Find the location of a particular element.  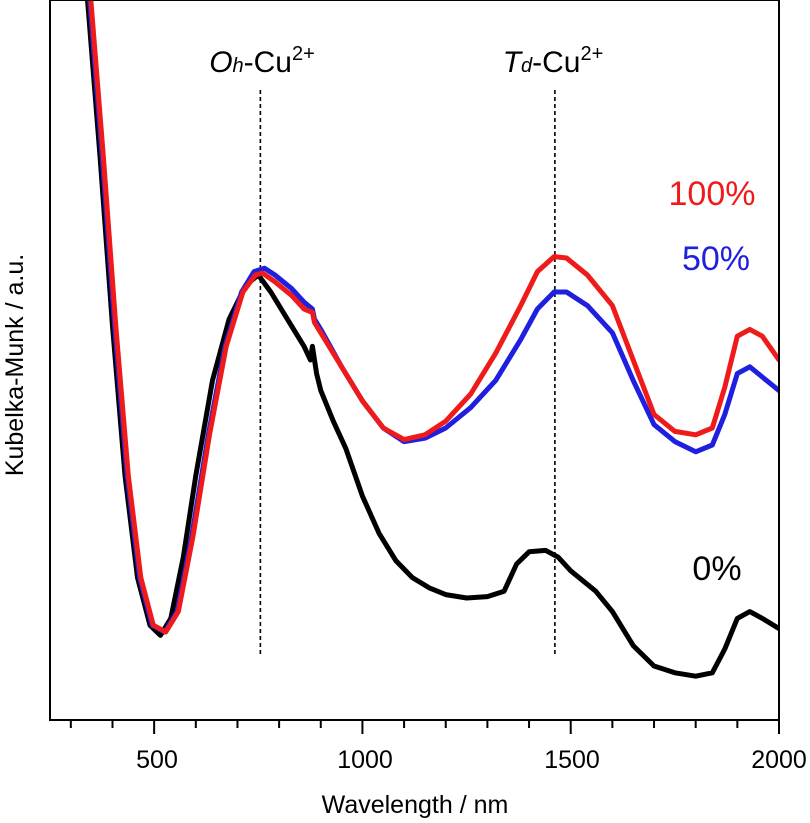

x-axis-ticks is located at coordinates (424, 727).